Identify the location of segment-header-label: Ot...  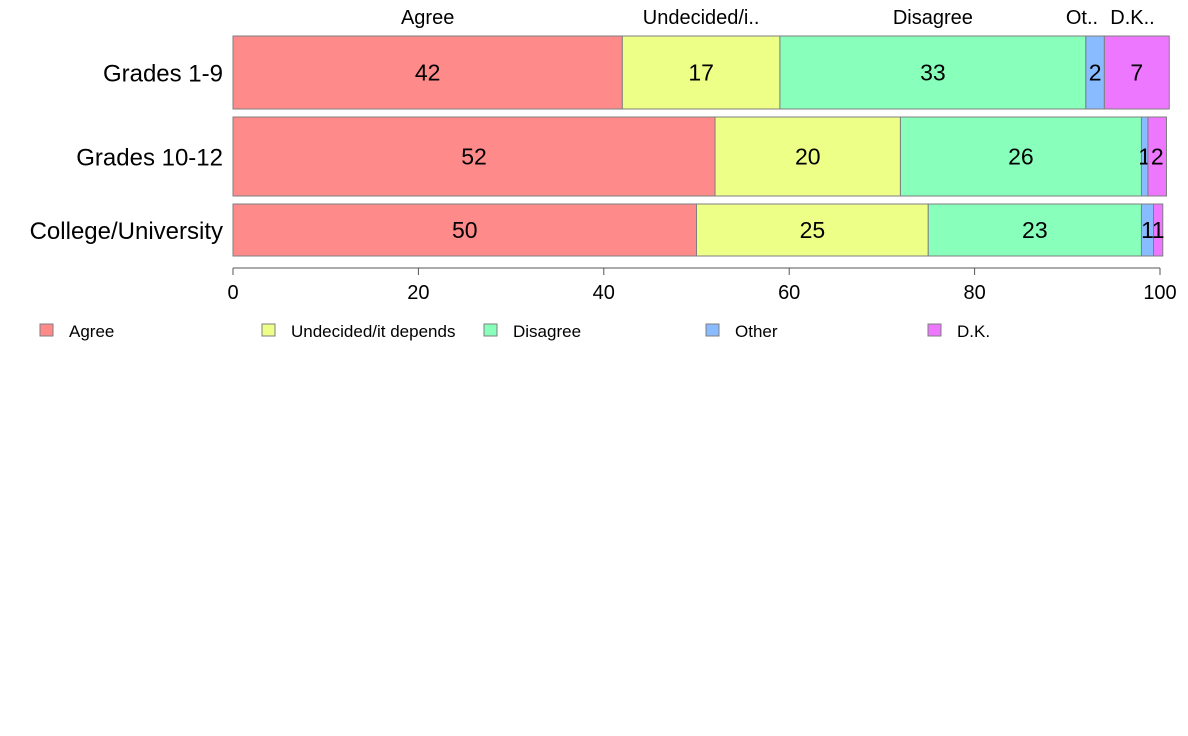
(1082, 18).